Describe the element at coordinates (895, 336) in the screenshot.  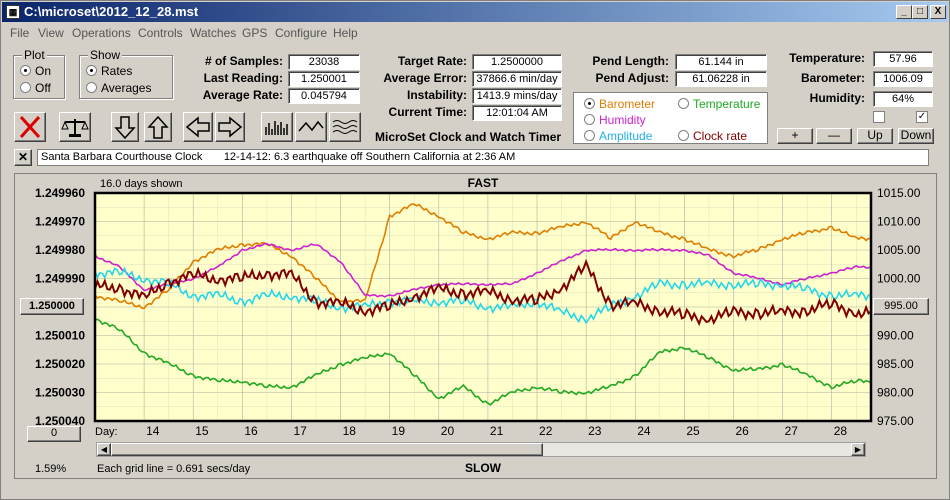
I see `y-right-tick-label: 990.00` at that location.